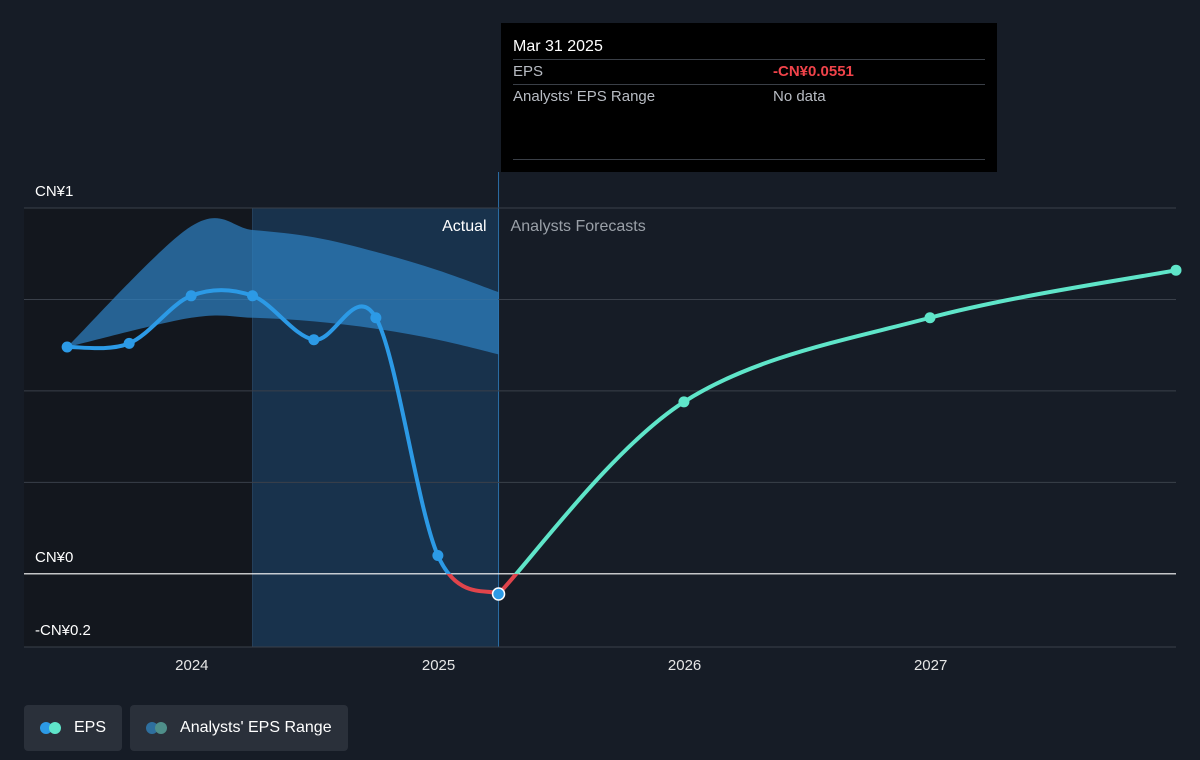  Describe the element at coordinates (498, 594) in the screenshot. I see `eps-highlight-point` at that location.